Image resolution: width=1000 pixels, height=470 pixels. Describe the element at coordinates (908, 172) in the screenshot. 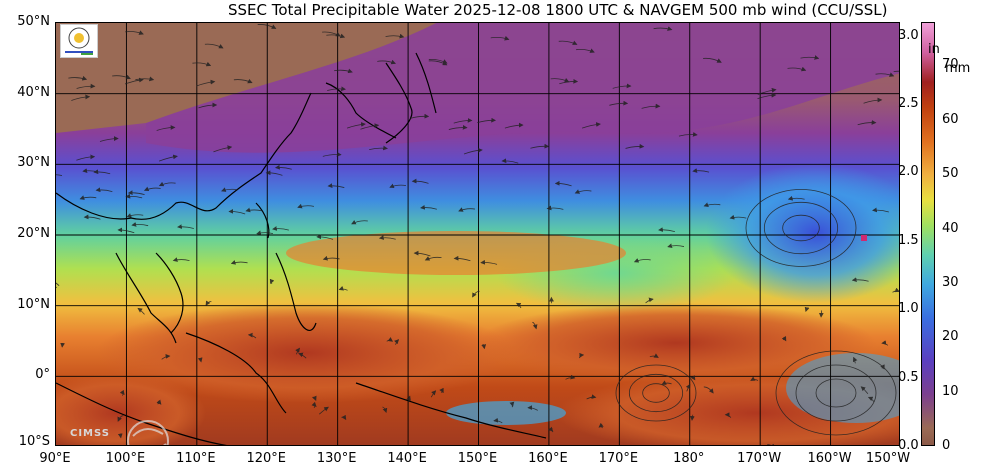

I see `colorbar-in-tick: 2.0` at that location.